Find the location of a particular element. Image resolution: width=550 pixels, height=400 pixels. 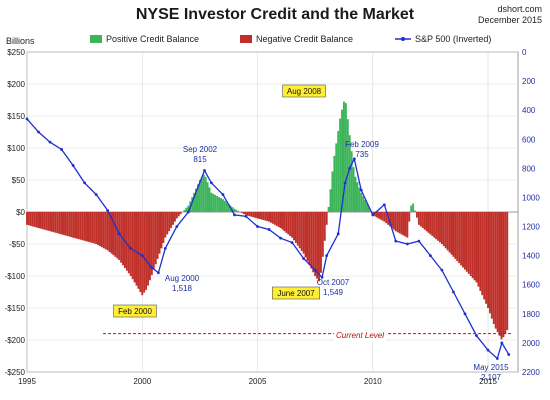

y-tick-label: $100 is located at coordinates (16, 148).